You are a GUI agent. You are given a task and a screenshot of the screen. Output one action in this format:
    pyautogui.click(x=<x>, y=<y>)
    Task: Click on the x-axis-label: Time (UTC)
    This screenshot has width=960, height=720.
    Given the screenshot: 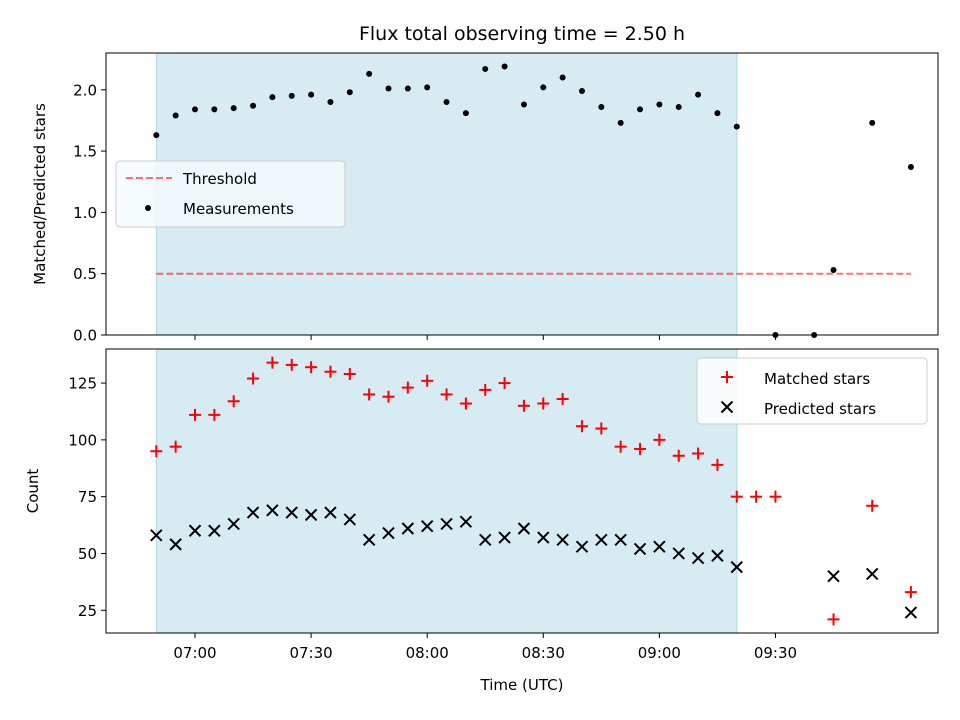 What is the action you would take?
    pyautogui.click(x=522, y=685)
    